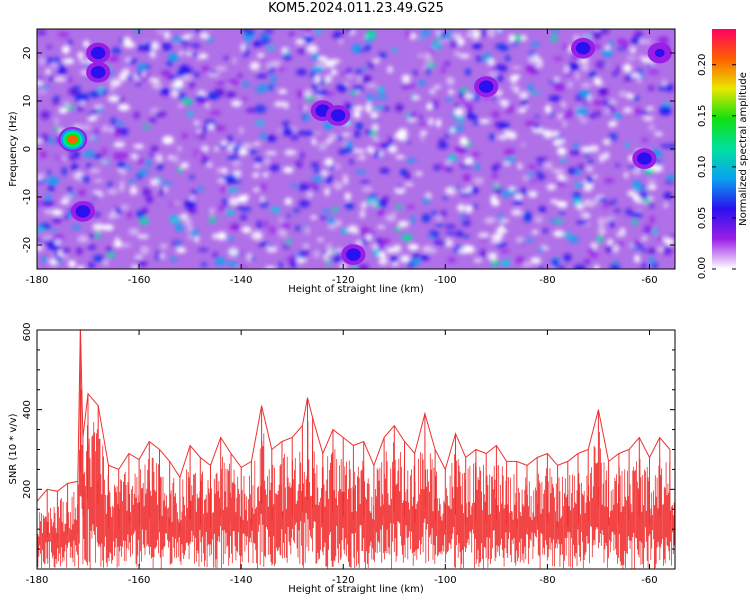 This screenshot has width=750, height=600. What do you see at coordinates (27, 409) in the screenshot?
I see `bottom-y-tick-label: 400` at bounding box center [27, 409].